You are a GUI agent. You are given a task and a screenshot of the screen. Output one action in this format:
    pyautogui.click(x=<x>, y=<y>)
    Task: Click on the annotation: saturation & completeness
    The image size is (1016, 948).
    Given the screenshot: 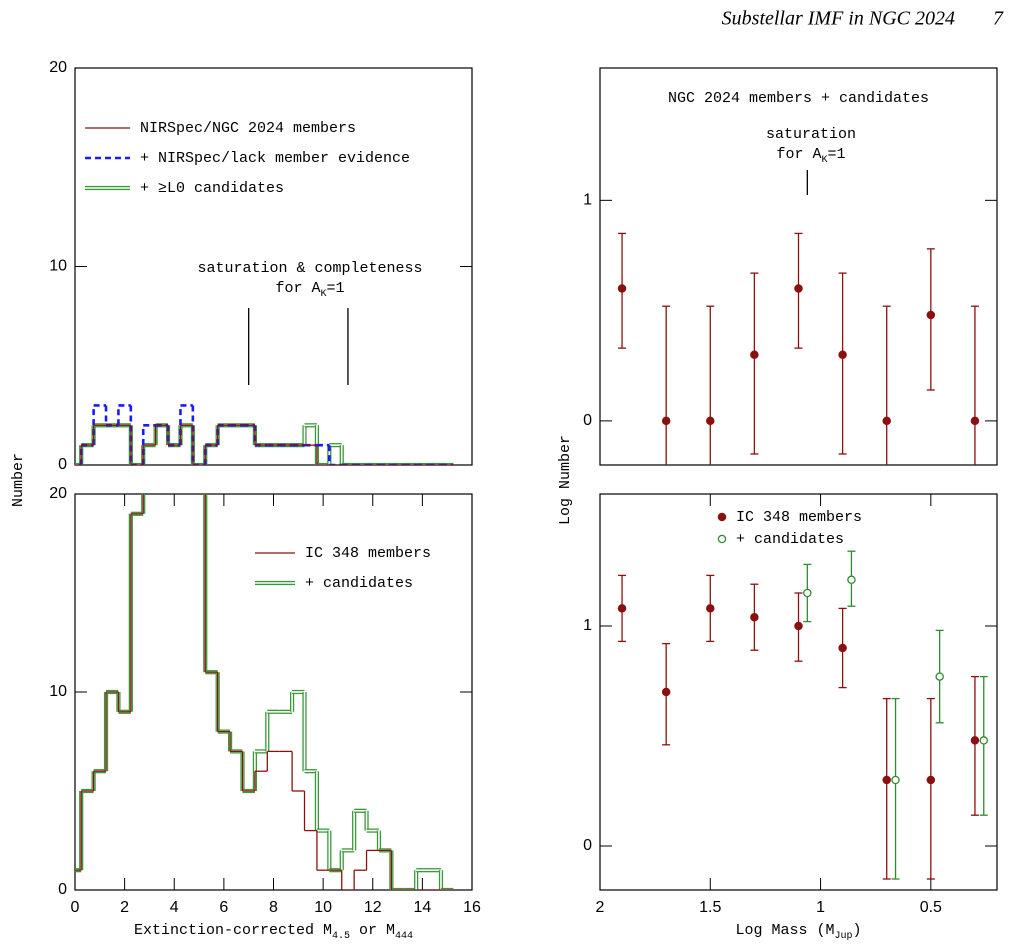 What is the action you would take?
    pyautogui.click(x=309, y=268)
    